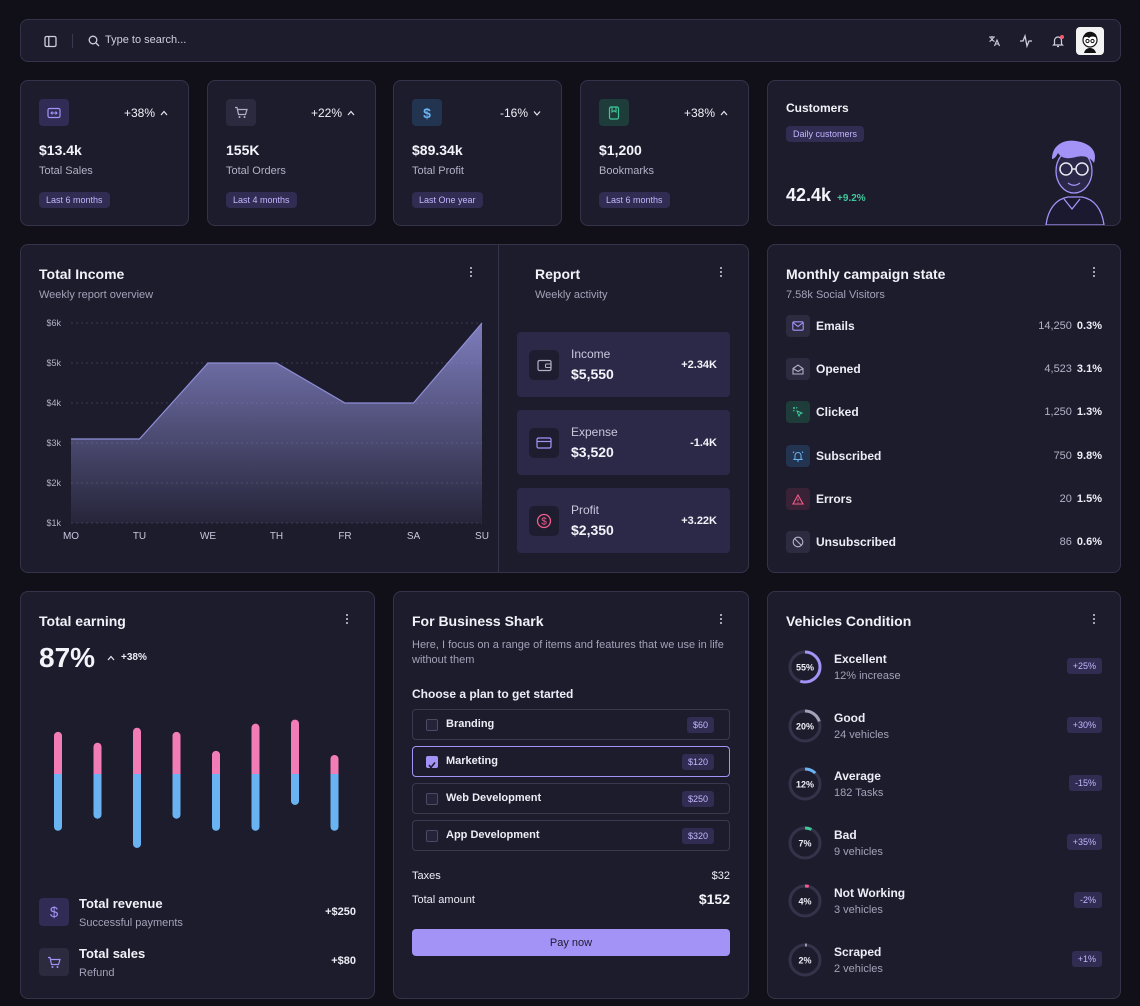 The width and height of the screenshot is (1140, 1006). Describe the element at coordinates (860, 659) in the screenshot. I see `vehicle-name: Excellent` at that location.